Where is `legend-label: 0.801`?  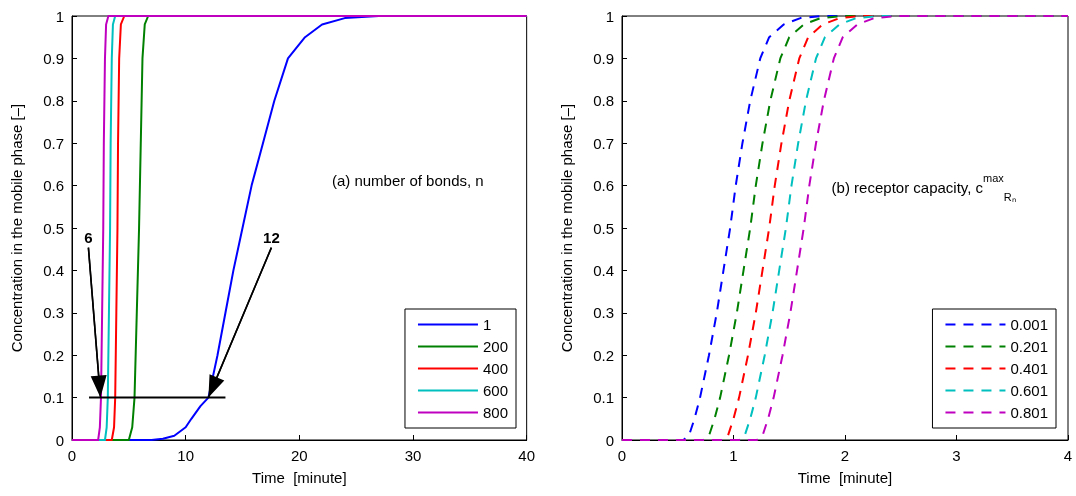
legend-label: 0.801 is located at coordinates (1029, 412).